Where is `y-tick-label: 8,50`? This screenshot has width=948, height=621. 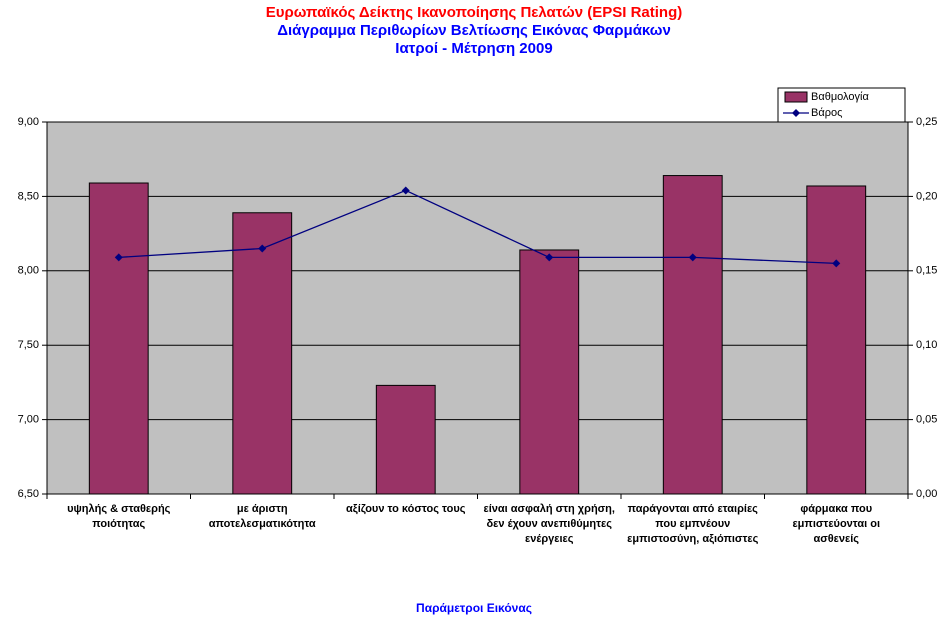
y-tick-label: 8,50 is located at coordinates (28, 196).